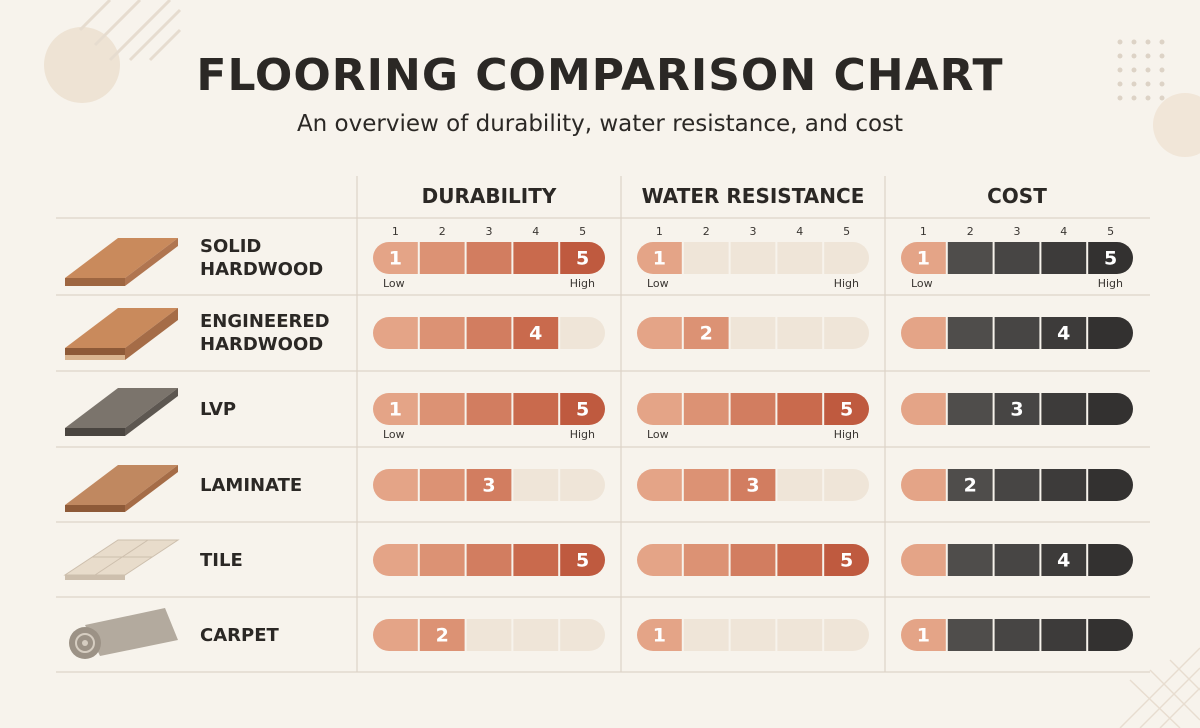  Describe the element at coordinates (753, 196) in the screenshot. I see `column-header: WATER RESISTANCE` at that location.